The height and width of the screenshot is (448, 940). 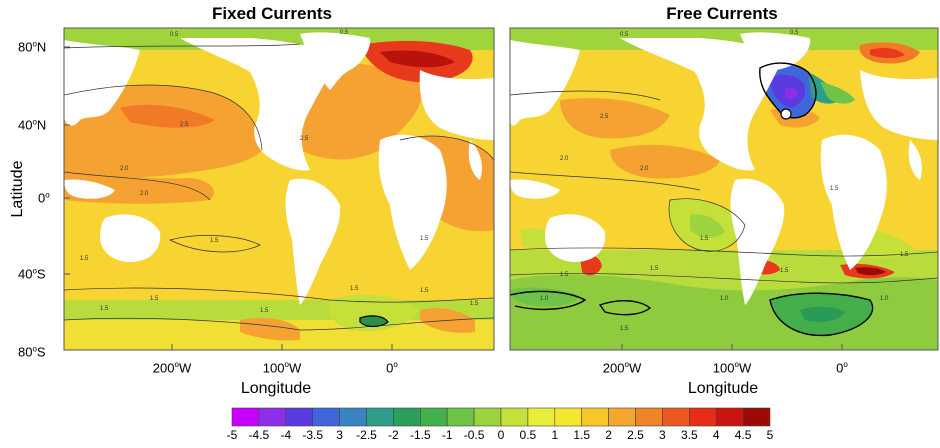 What do you see at coordinates (582, 435) in the screenshot?
I see `colorbar-tick-label: 1.5` at bounding box center [582, 435].